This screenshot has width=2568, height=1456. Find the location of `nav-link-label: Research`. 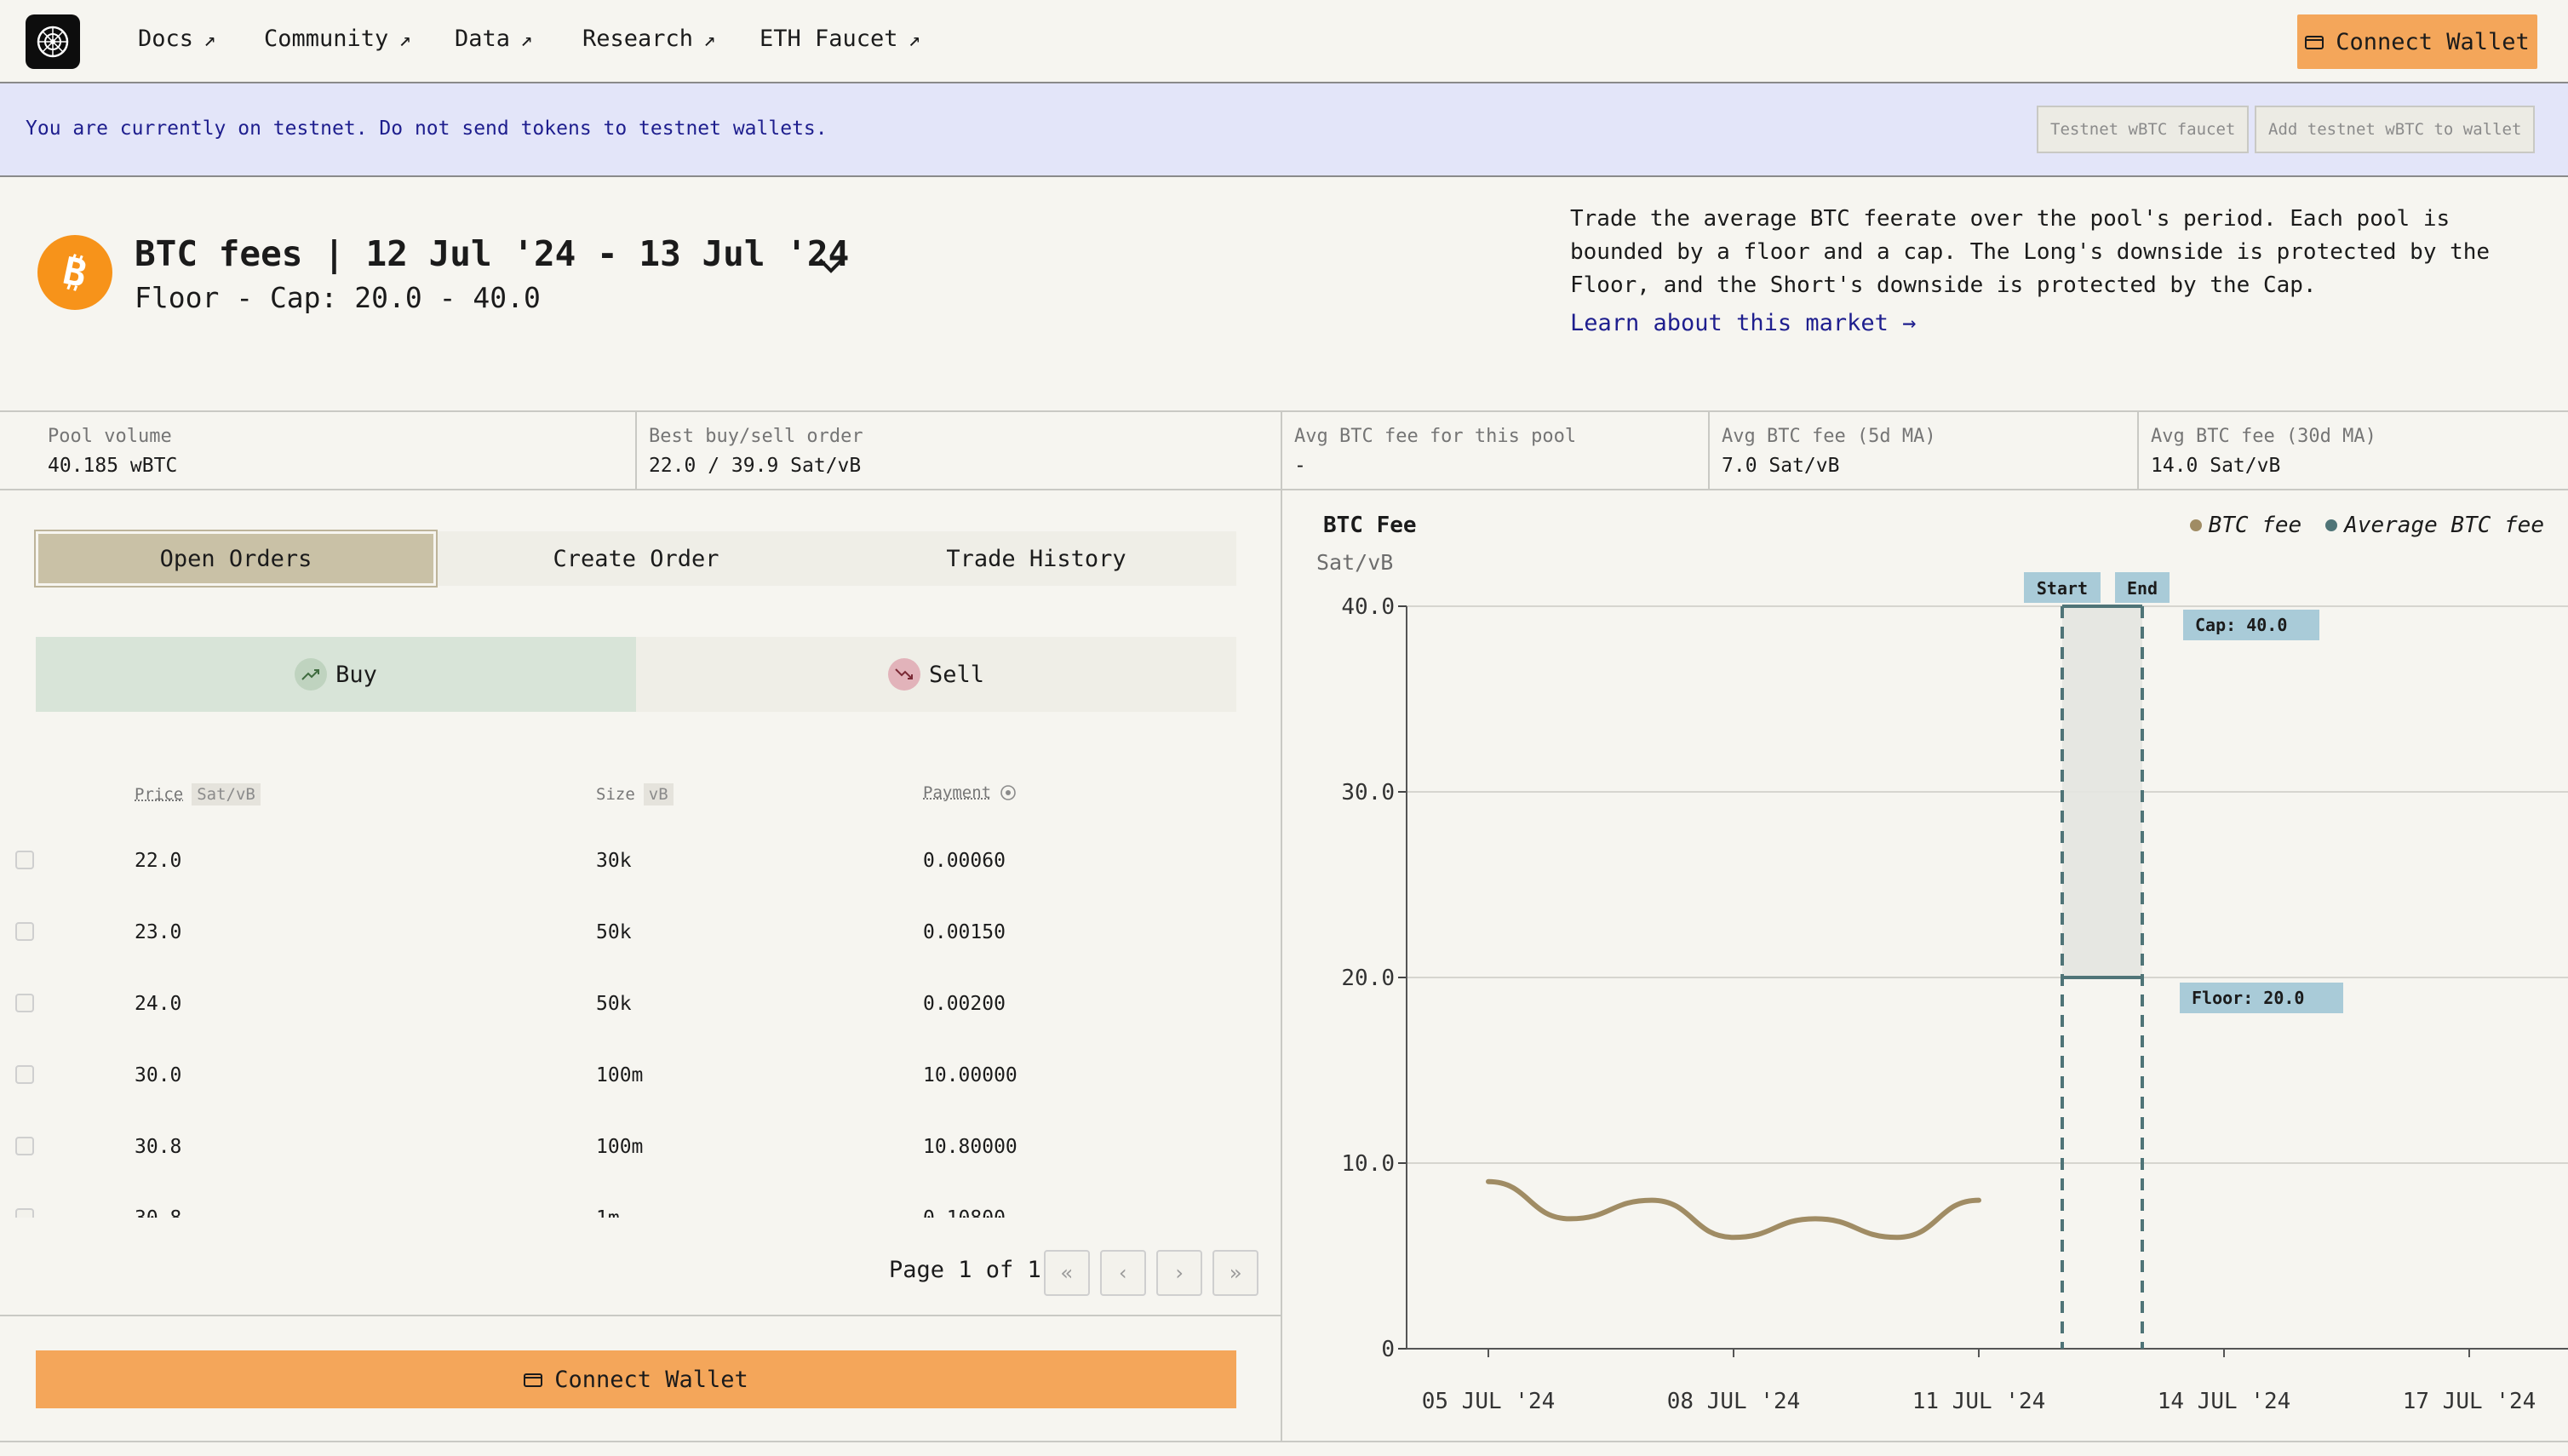

nav-link-label: Research is located at coordinates (638, 39).